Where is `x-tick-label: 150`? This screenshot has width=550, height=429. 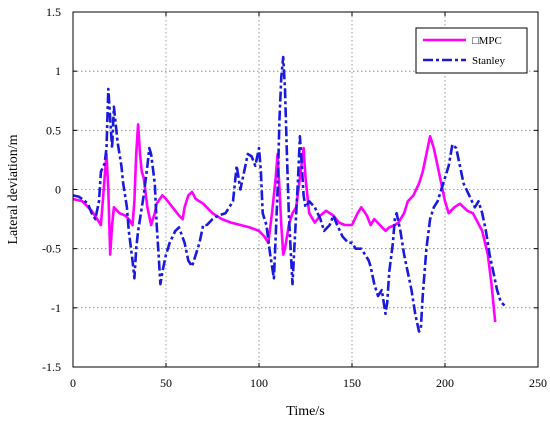
x-tick-label: 150 is located at coordinates (352, 383).